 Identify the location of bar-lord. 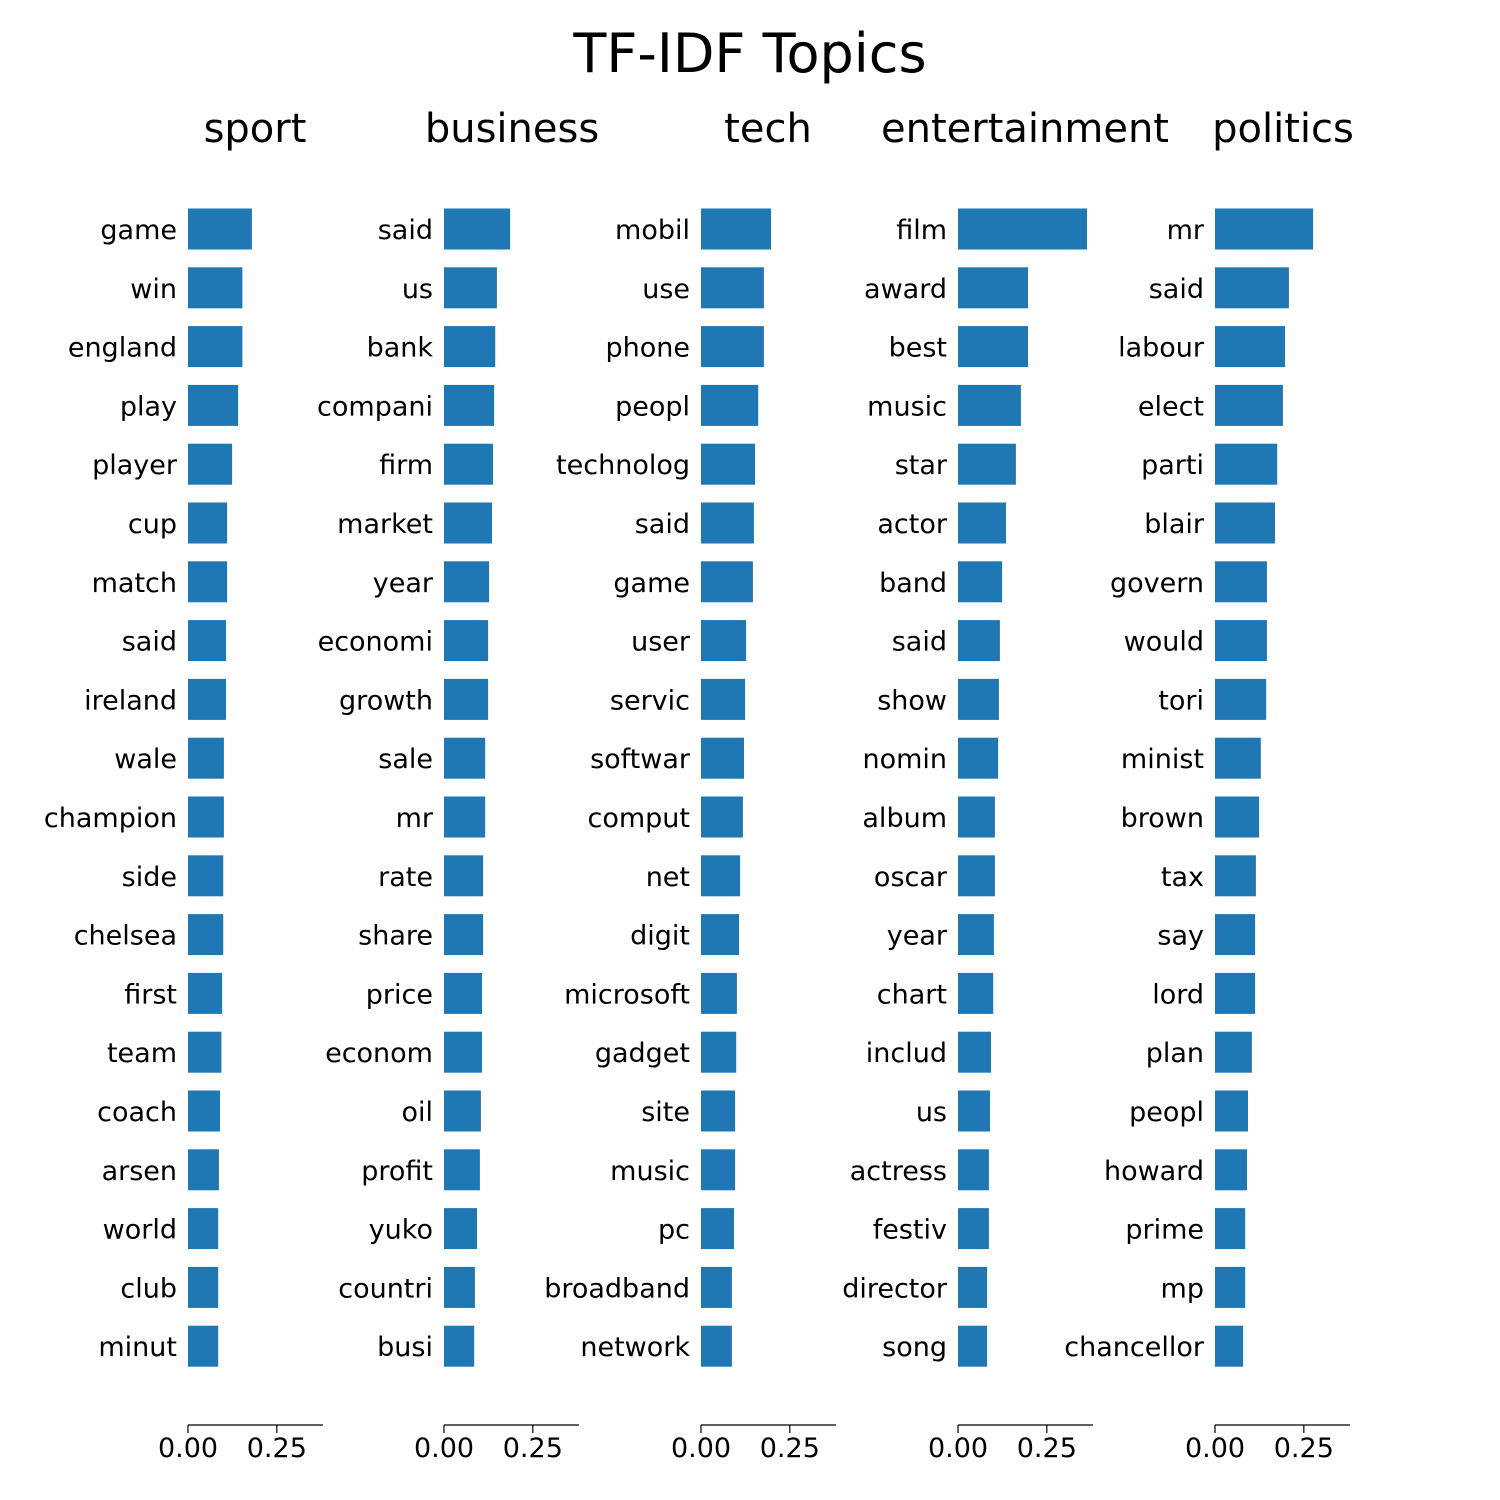
(1235, 993).